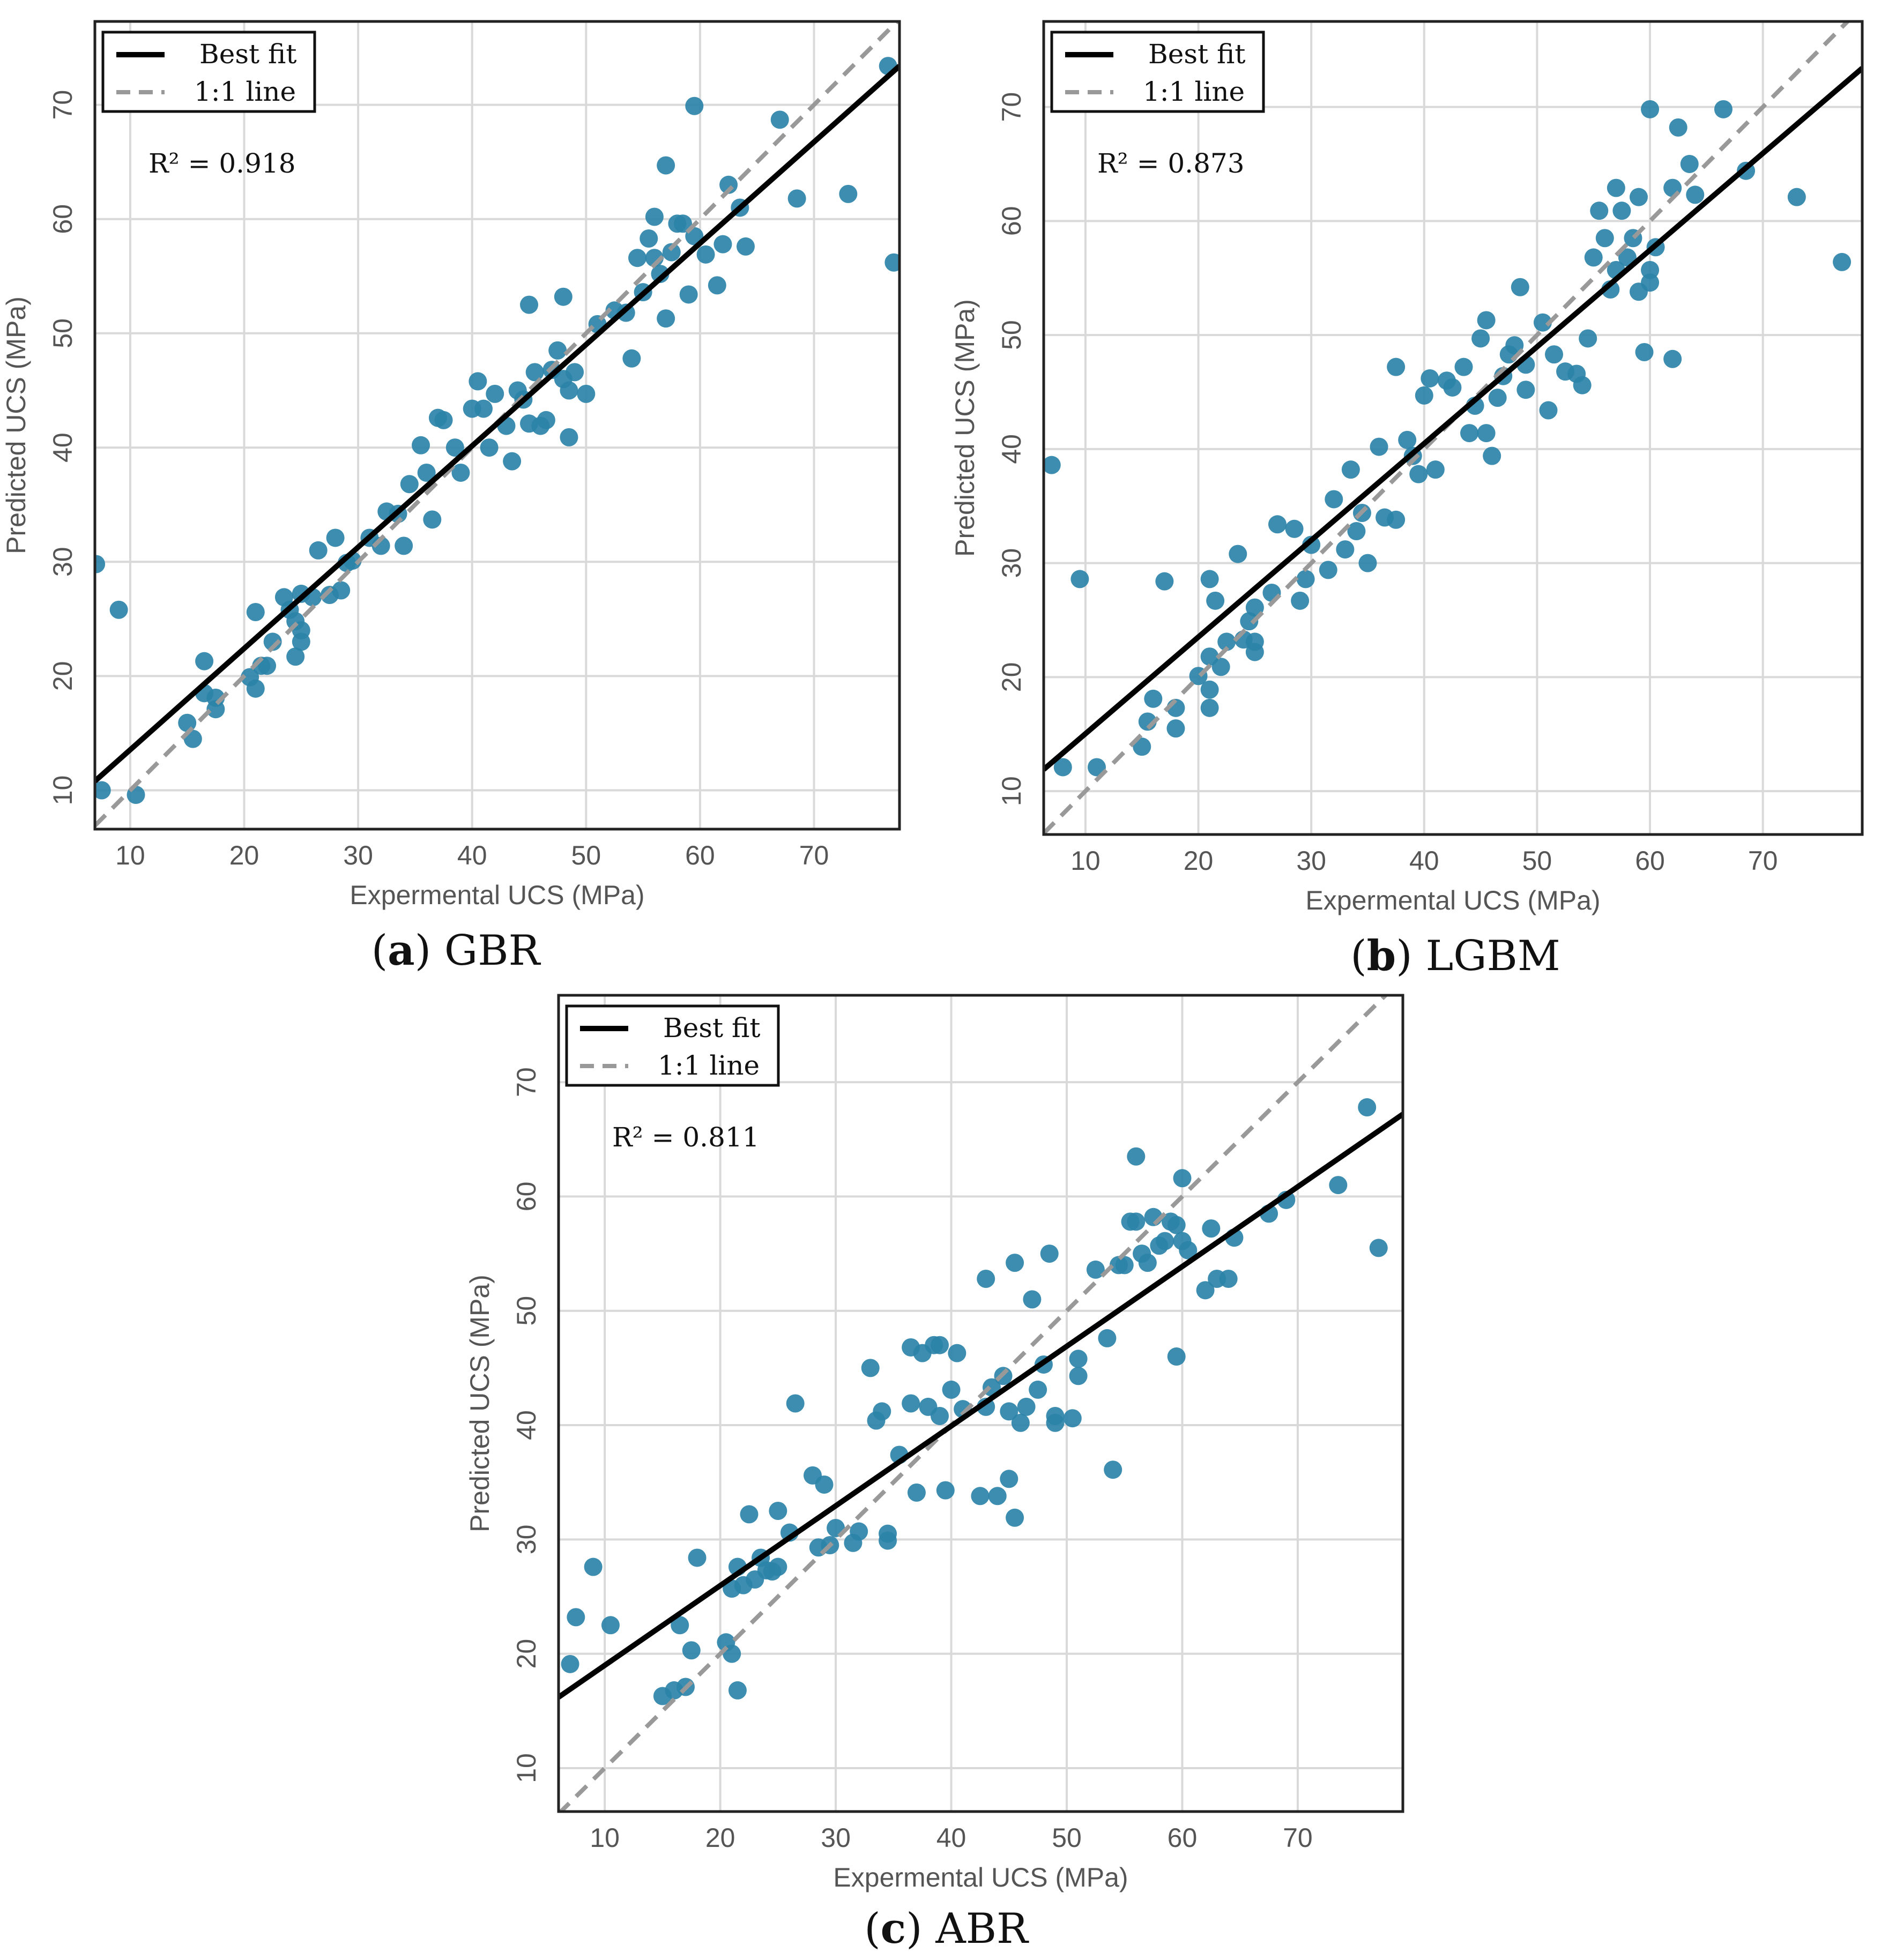  I want to click on y-axis-label: Predicted UCS (MPa), so click(480, 1404).